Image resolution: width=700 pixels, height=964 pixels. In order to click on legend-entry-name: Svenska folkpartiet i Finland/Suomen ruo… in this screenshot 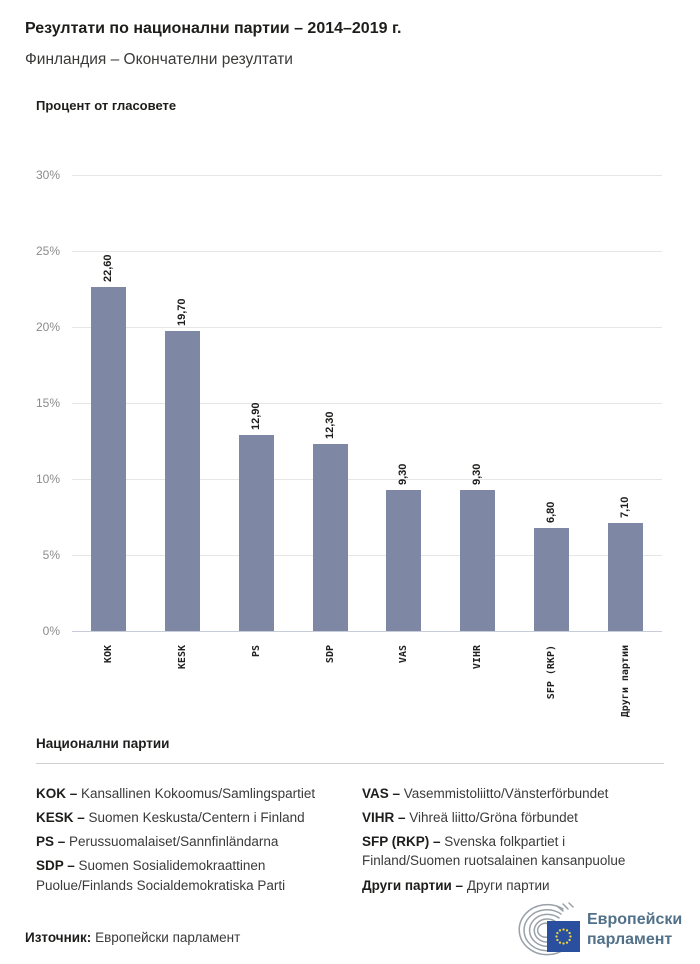, I will do `click(494, 851)`.